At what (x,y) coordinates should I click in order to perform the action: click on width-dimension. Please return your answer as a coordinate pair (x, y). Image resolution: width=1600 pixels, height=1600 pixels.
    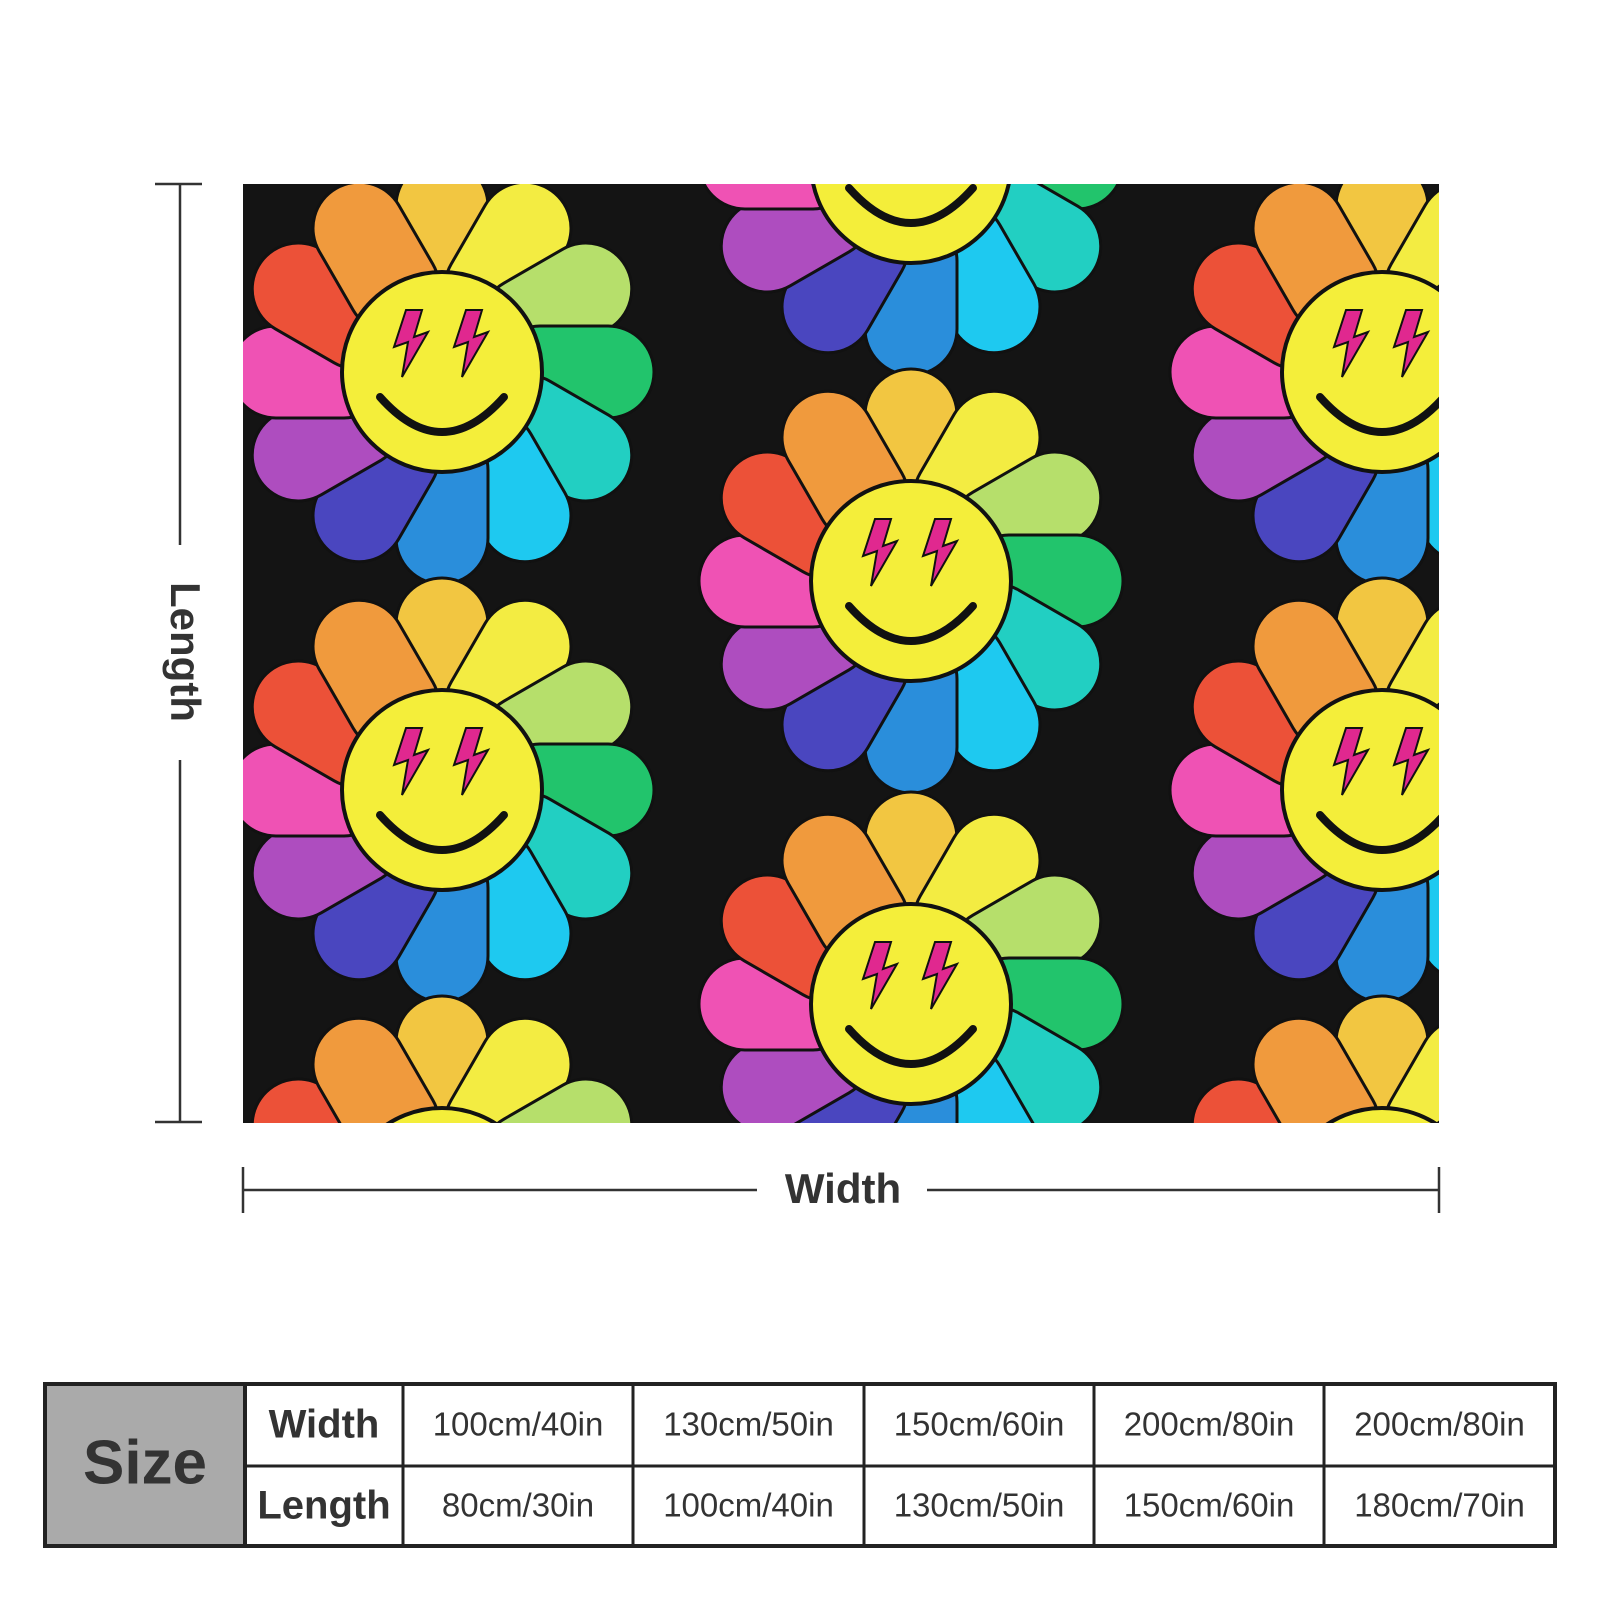
    Looking at the image, I should click on (841, 1190).